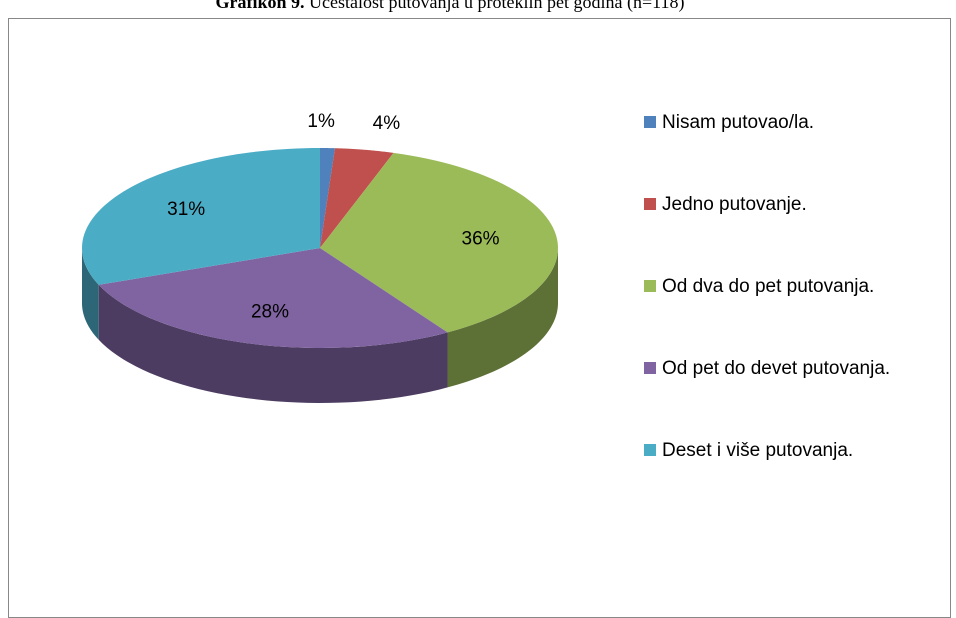 The width and height of the screenshot is (956, 618). I want to click on legend-item: Od dva do pet putovanja., so click(795, 315).